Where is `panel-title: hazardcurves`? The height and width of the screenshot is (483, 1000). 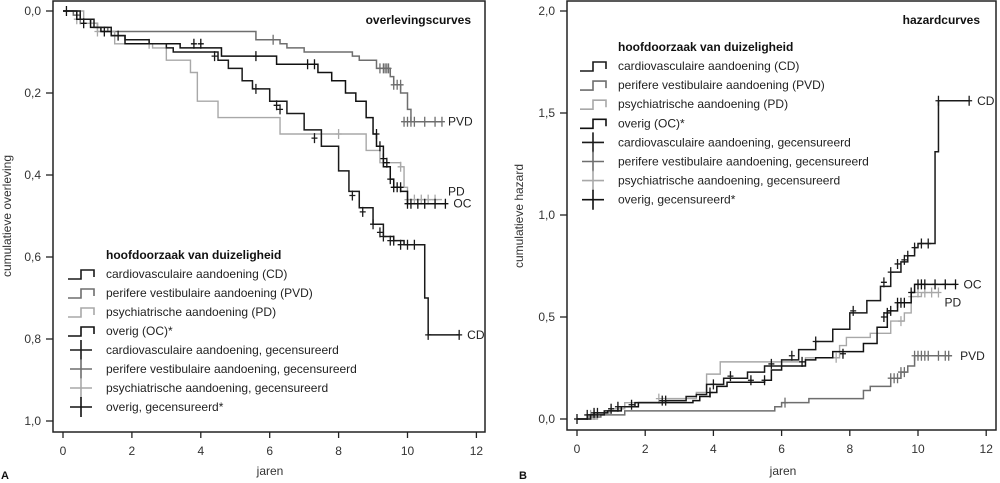 panel-title: hazardcurves is located at coordinates (942, 20).